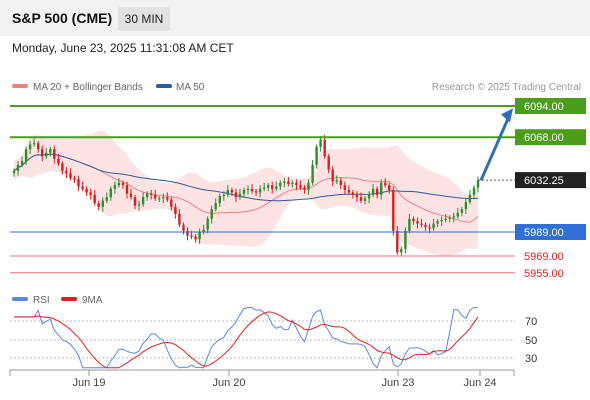  What do you see at coordinates (544, 138) in the screenshot?
I see `resistance-label: 6068.00` at bounding box center [544, 138].